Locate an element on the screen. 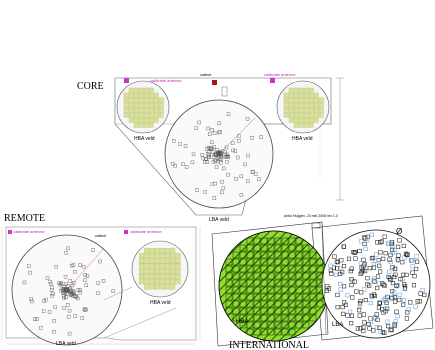 The image size is (435, 350). remote-calibration-antenna-left is located at coordinates (10, 232).